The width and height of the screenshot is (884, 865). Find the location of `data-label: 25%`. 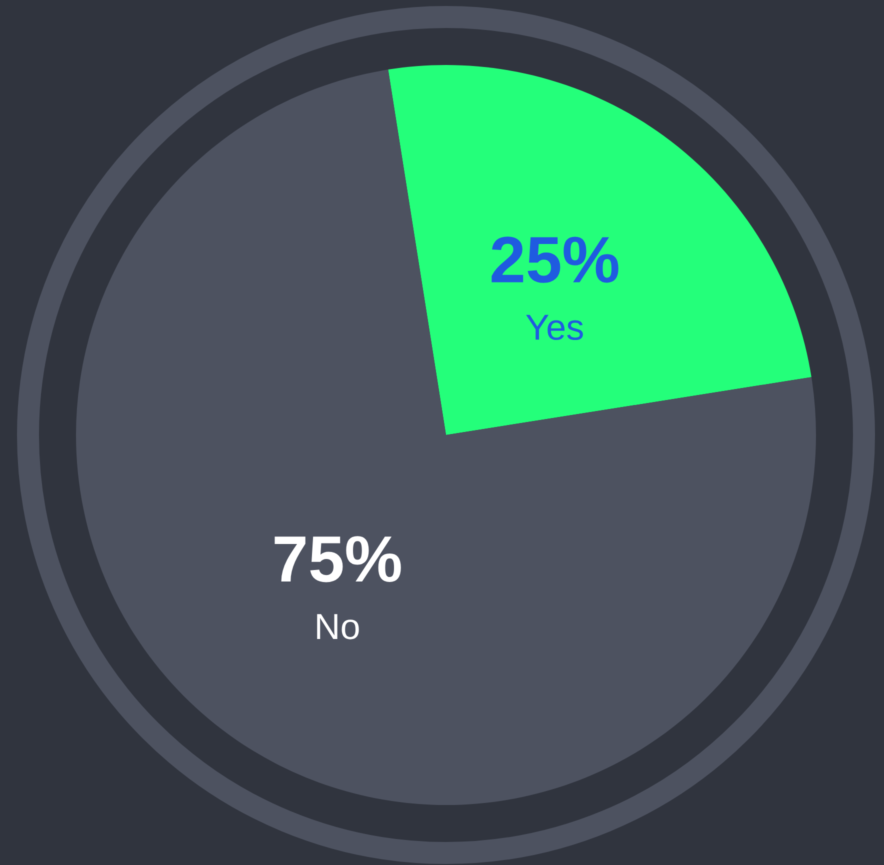

data-label: 25% is located at coordinates (555, 259).